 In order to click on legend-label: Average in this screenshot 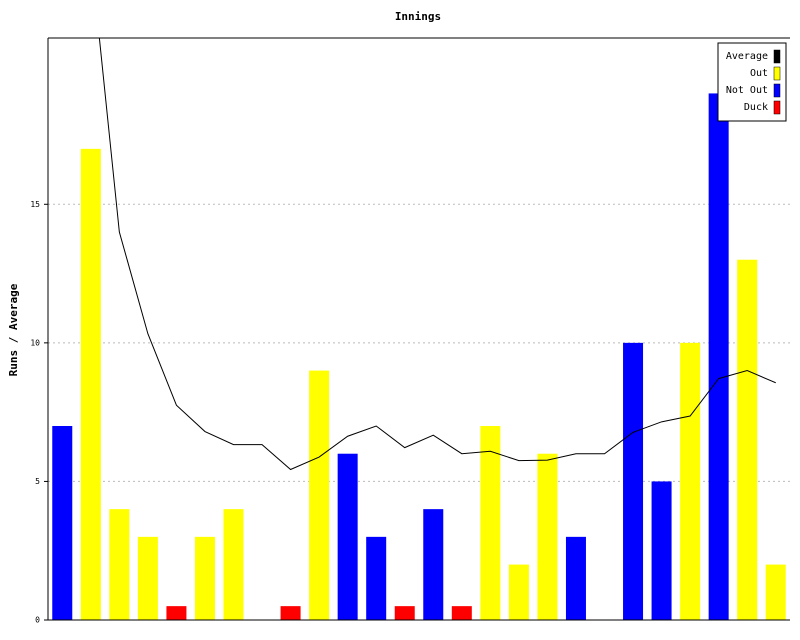, I will do `click(747, 56)`.